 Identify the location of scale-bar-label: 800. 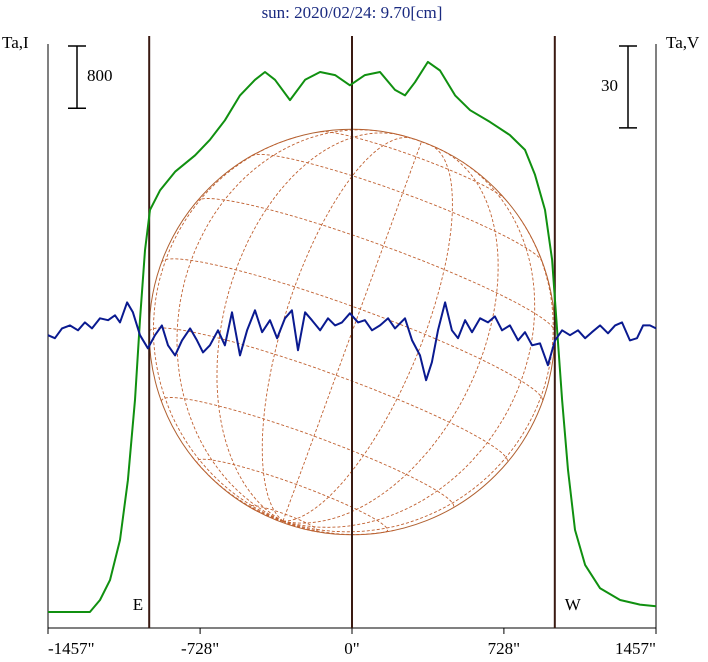
(100, 75).